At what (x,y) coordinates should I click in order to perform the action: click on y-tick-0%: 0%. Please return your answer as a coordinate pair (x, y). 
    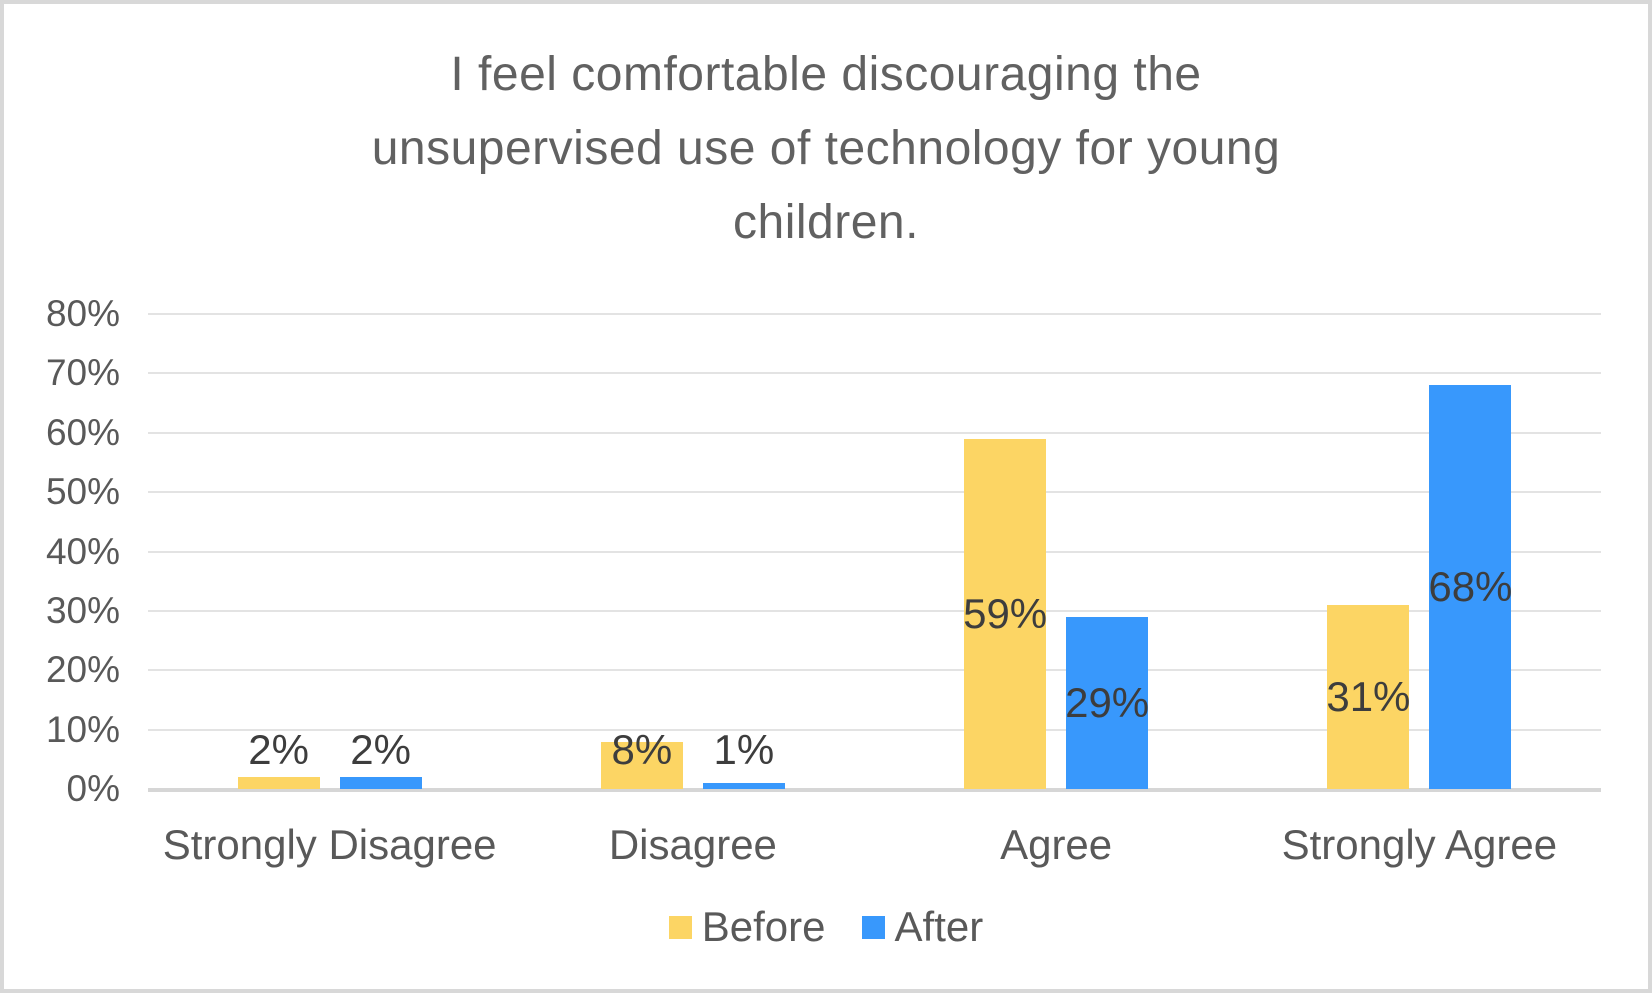
    Looking at the image, I should click on (93, 788).